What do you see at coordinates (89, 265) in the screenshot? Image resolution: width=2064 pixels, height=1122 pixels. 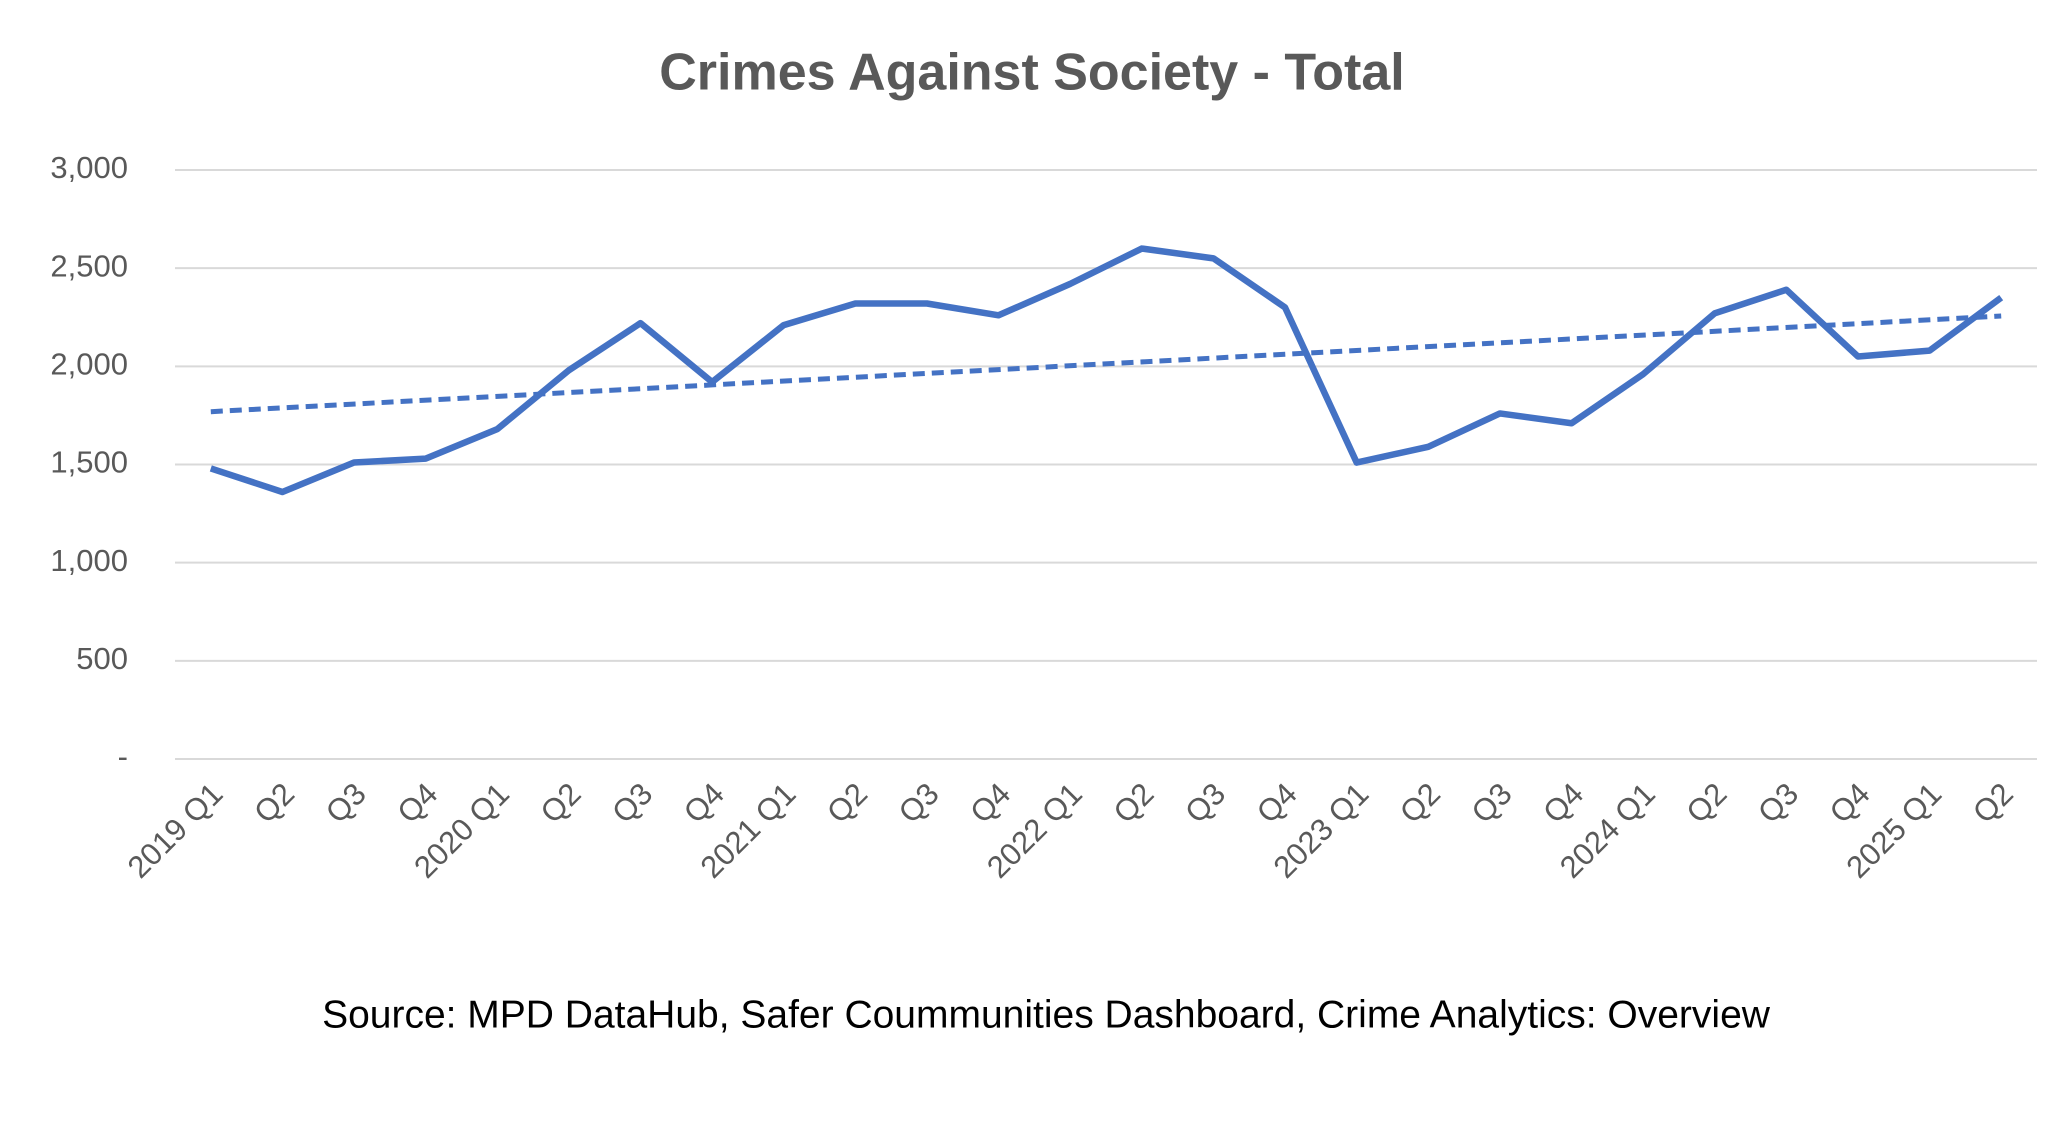 I see `y-tick-label: 2,500` at bounding box center [89, 265].